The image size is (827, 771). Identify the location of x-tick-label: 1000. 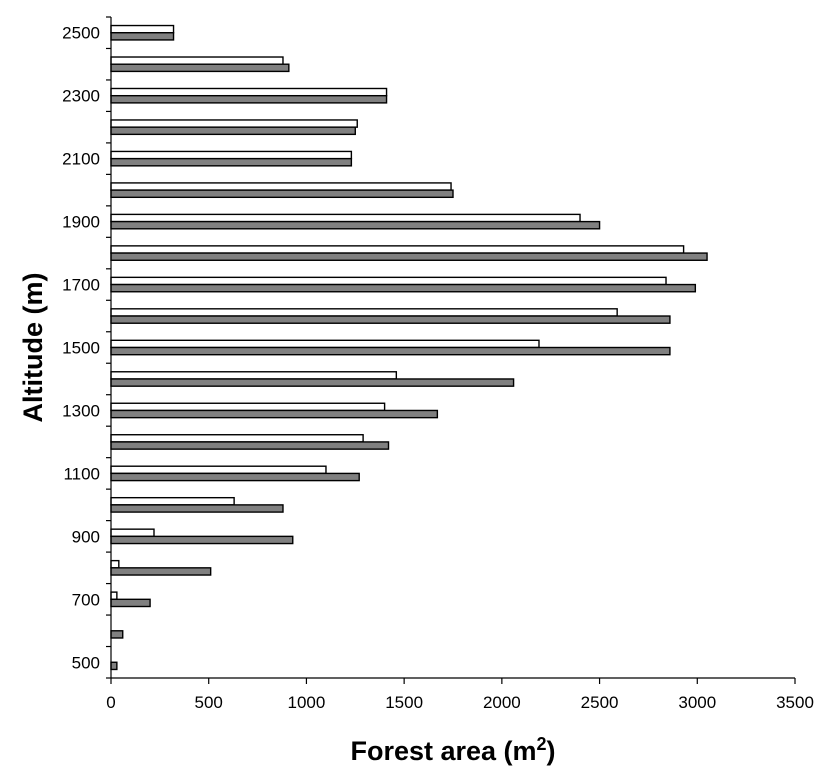
(307, 702).